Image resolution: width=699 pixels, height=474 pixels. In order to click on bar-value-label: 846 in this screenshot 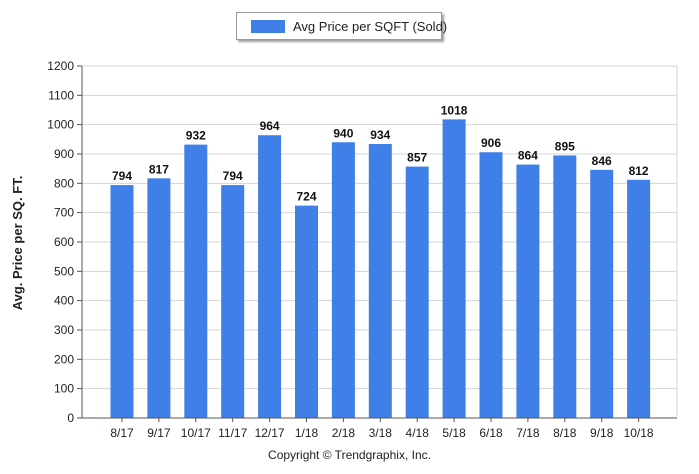, I will do `click(602, 161)`.